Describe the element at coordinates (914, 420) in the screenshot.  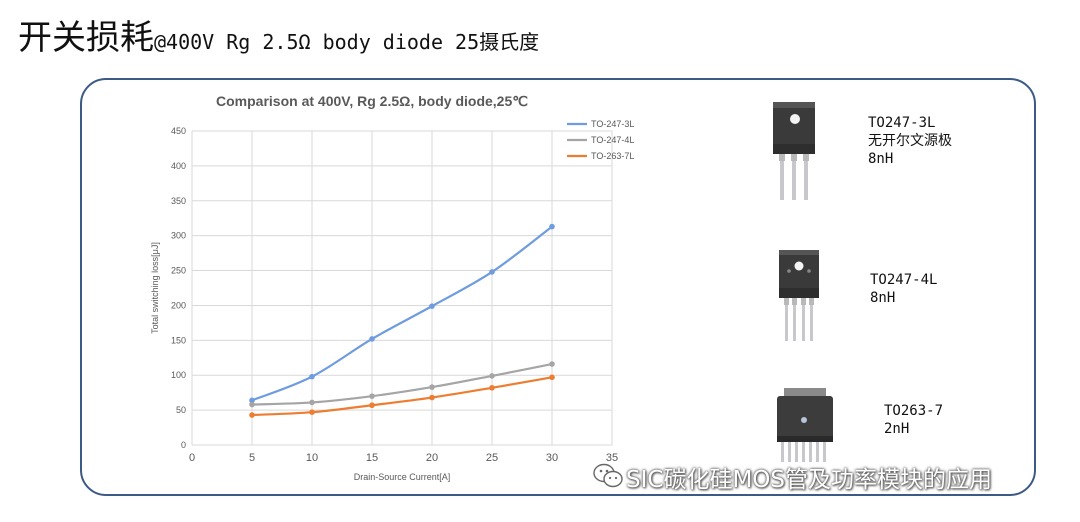
I see `package-label-to263-7: TO263-7 2nH` at that location.